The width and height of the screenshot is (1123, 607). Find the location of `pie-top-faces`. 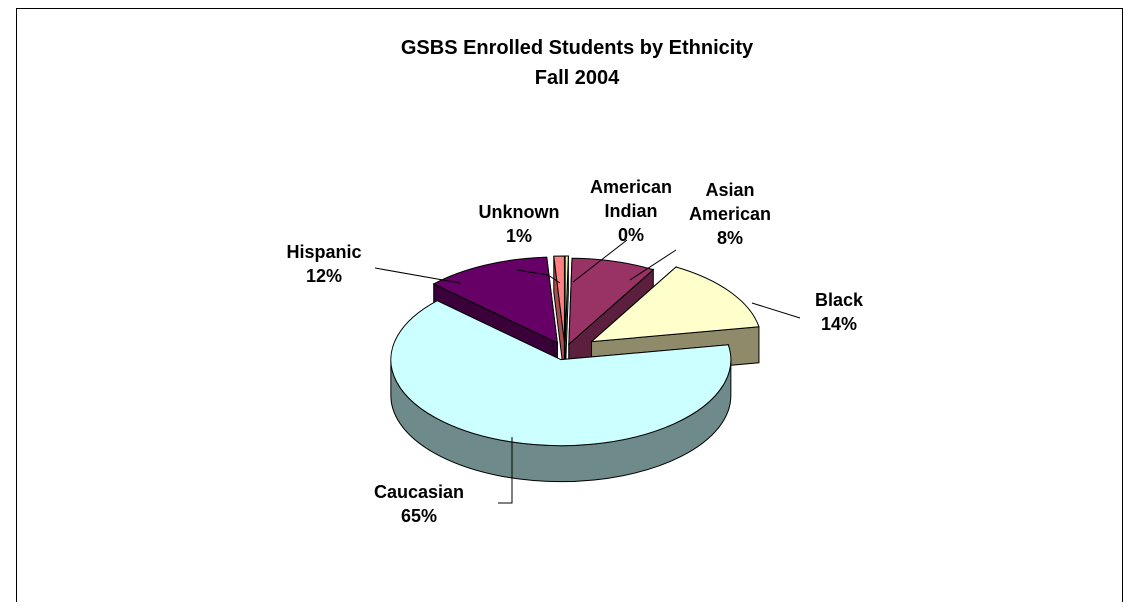

pie-top-faces is located at coordinates (575, 351).